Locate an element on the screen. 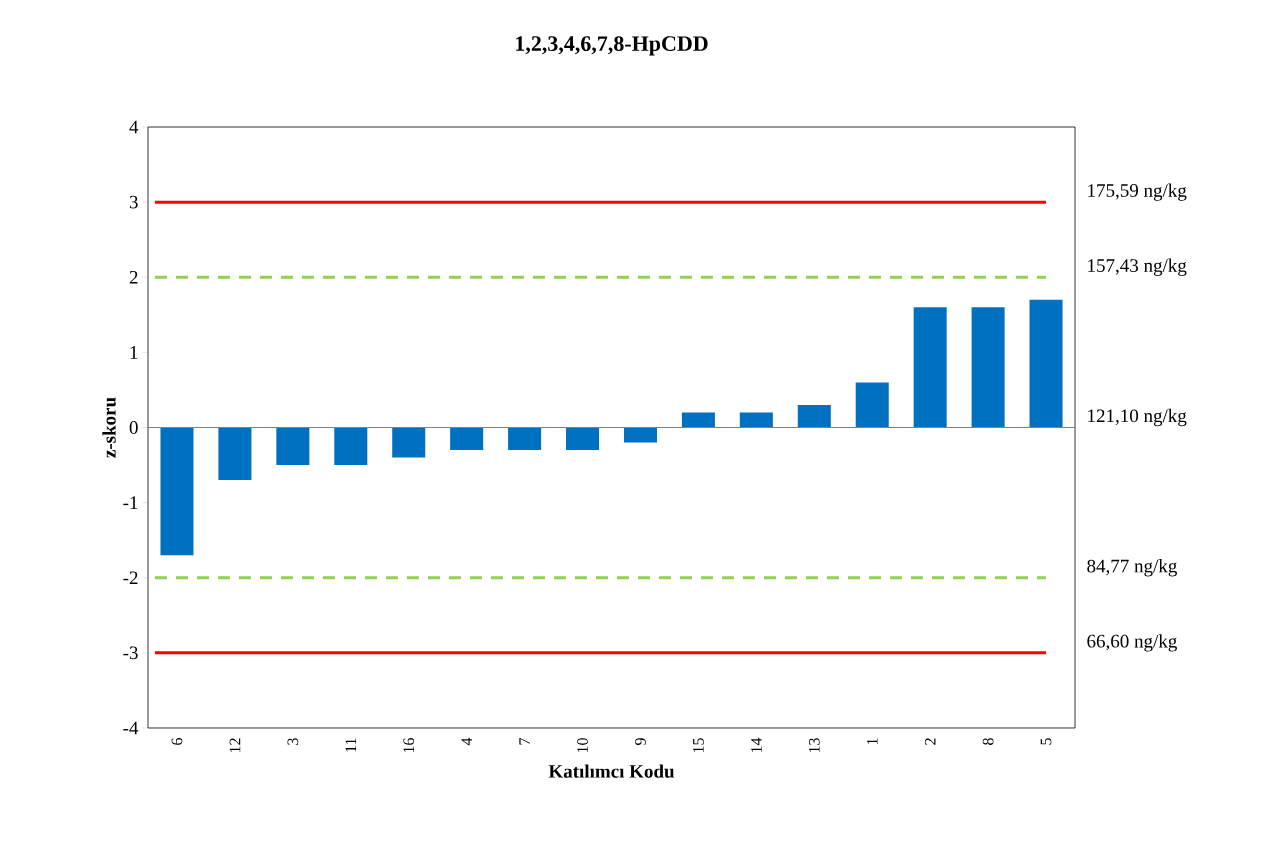 The image size is (1261, 855). y-tick-label: 0 is located at coordinates (133, 427).